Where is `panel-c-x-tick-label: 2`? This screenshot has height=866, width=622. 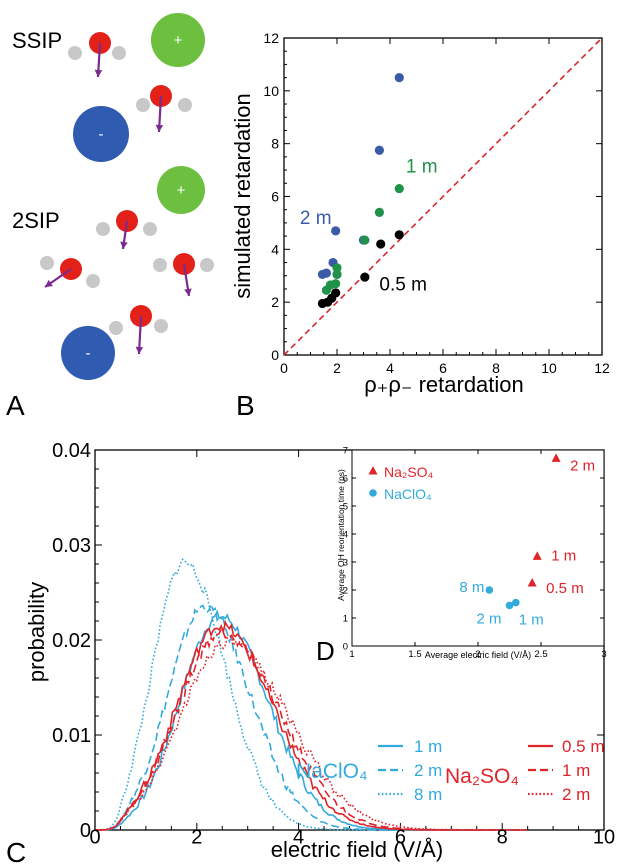 panel-c-x-tick-label: 2 is located at coordinates (196, 837).